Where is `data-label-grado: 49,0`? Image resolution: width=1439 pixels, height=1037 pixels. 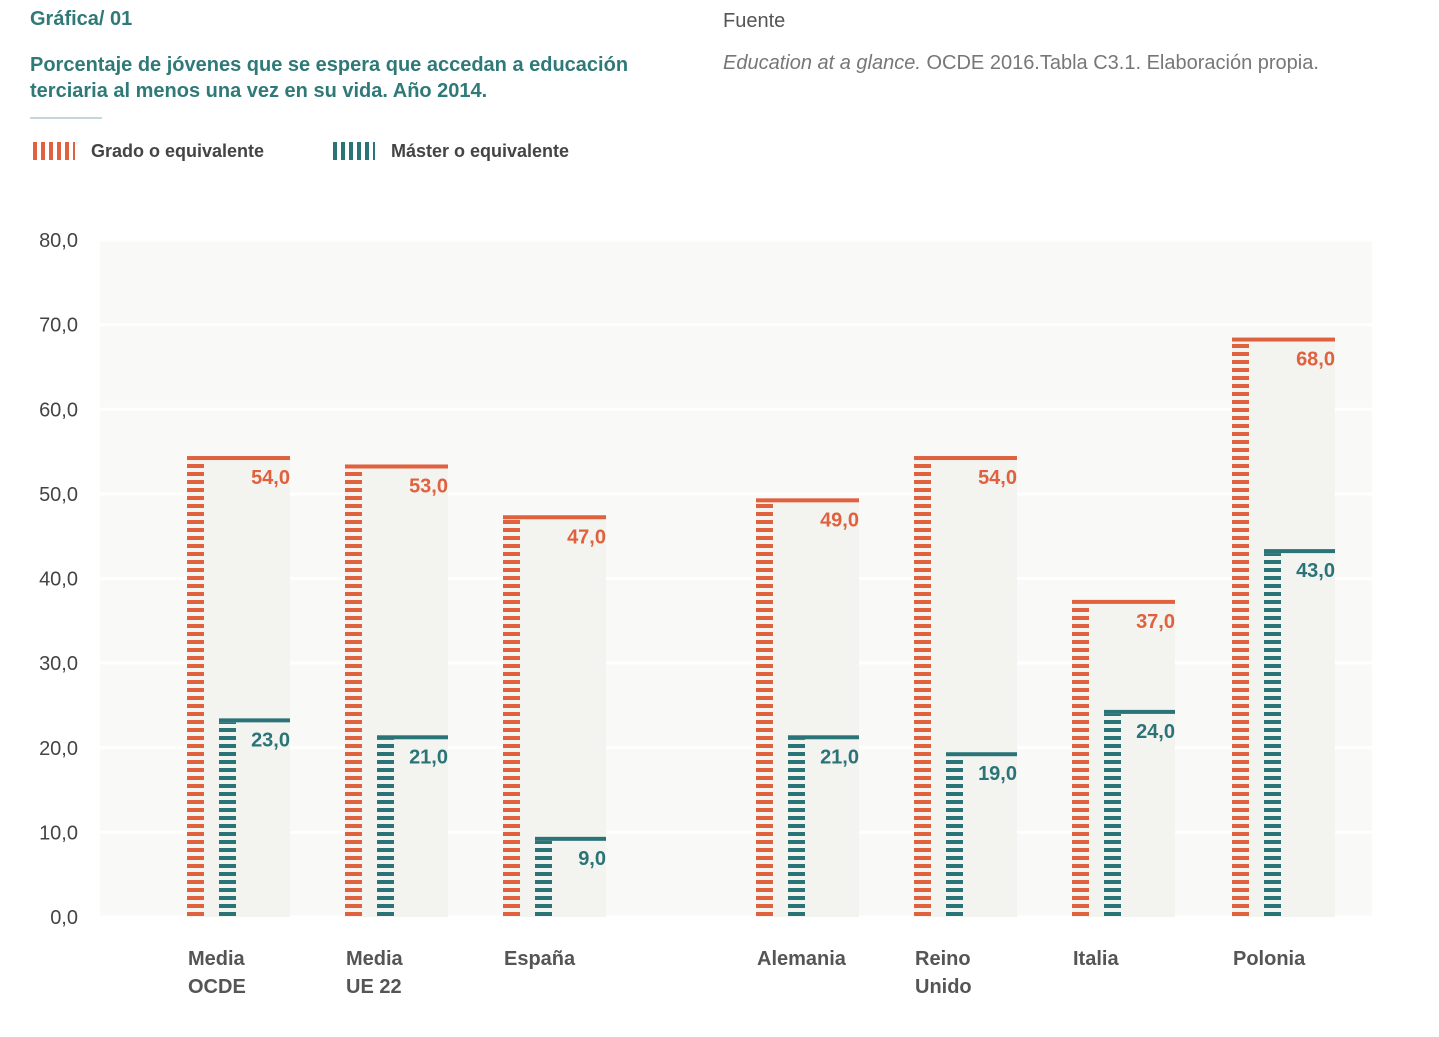 data-label-grado: 49,0 is located at coordinates (839, 520).